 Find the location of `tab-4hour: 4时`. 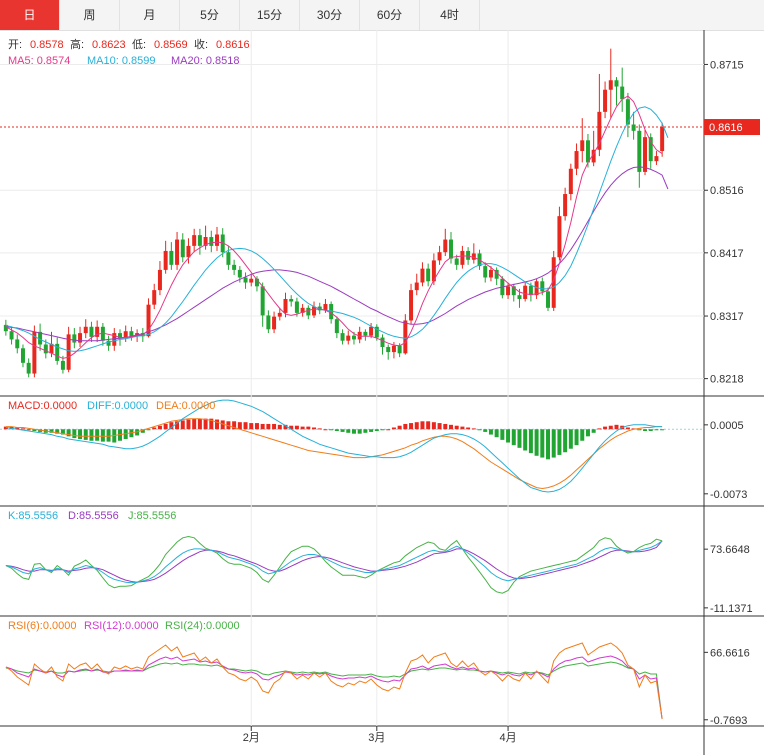

tab-4hour: 4时 is located at coordinates (450, 15).